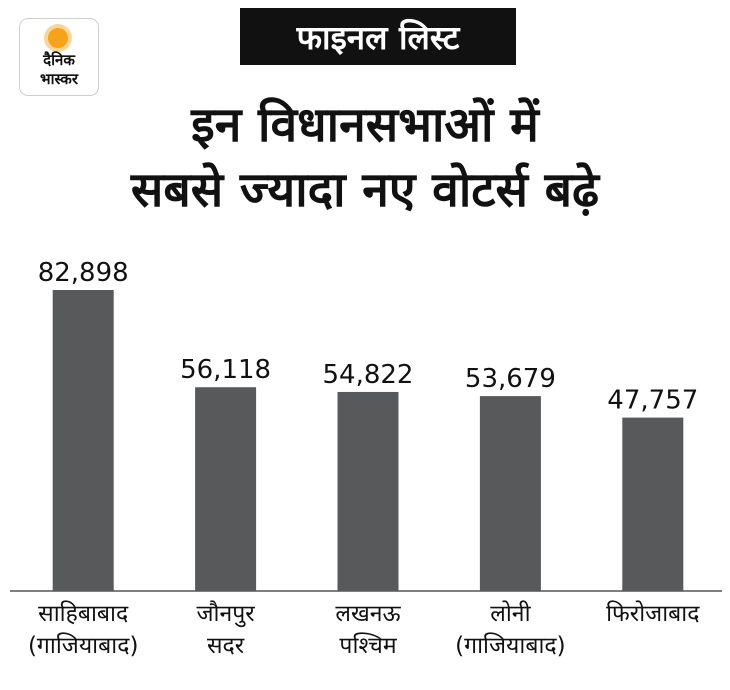 The width and height of the screenshot is (730, 690). Describe the element at coordinates (59, 60) in the screenshot. I see `logo-line1: दैनिक` at that location.